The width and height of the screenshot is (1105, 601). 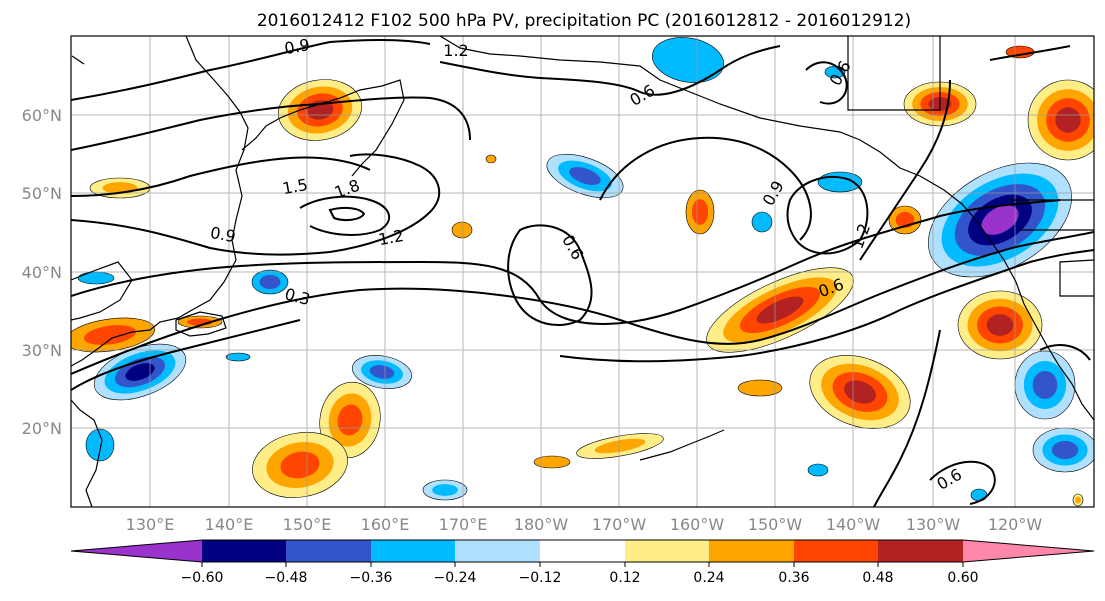 What do you see at coordinates (793, 578) in the screenshot?
I see `colorbar-tick-label: 0.36` at bounding box center [793, 578].